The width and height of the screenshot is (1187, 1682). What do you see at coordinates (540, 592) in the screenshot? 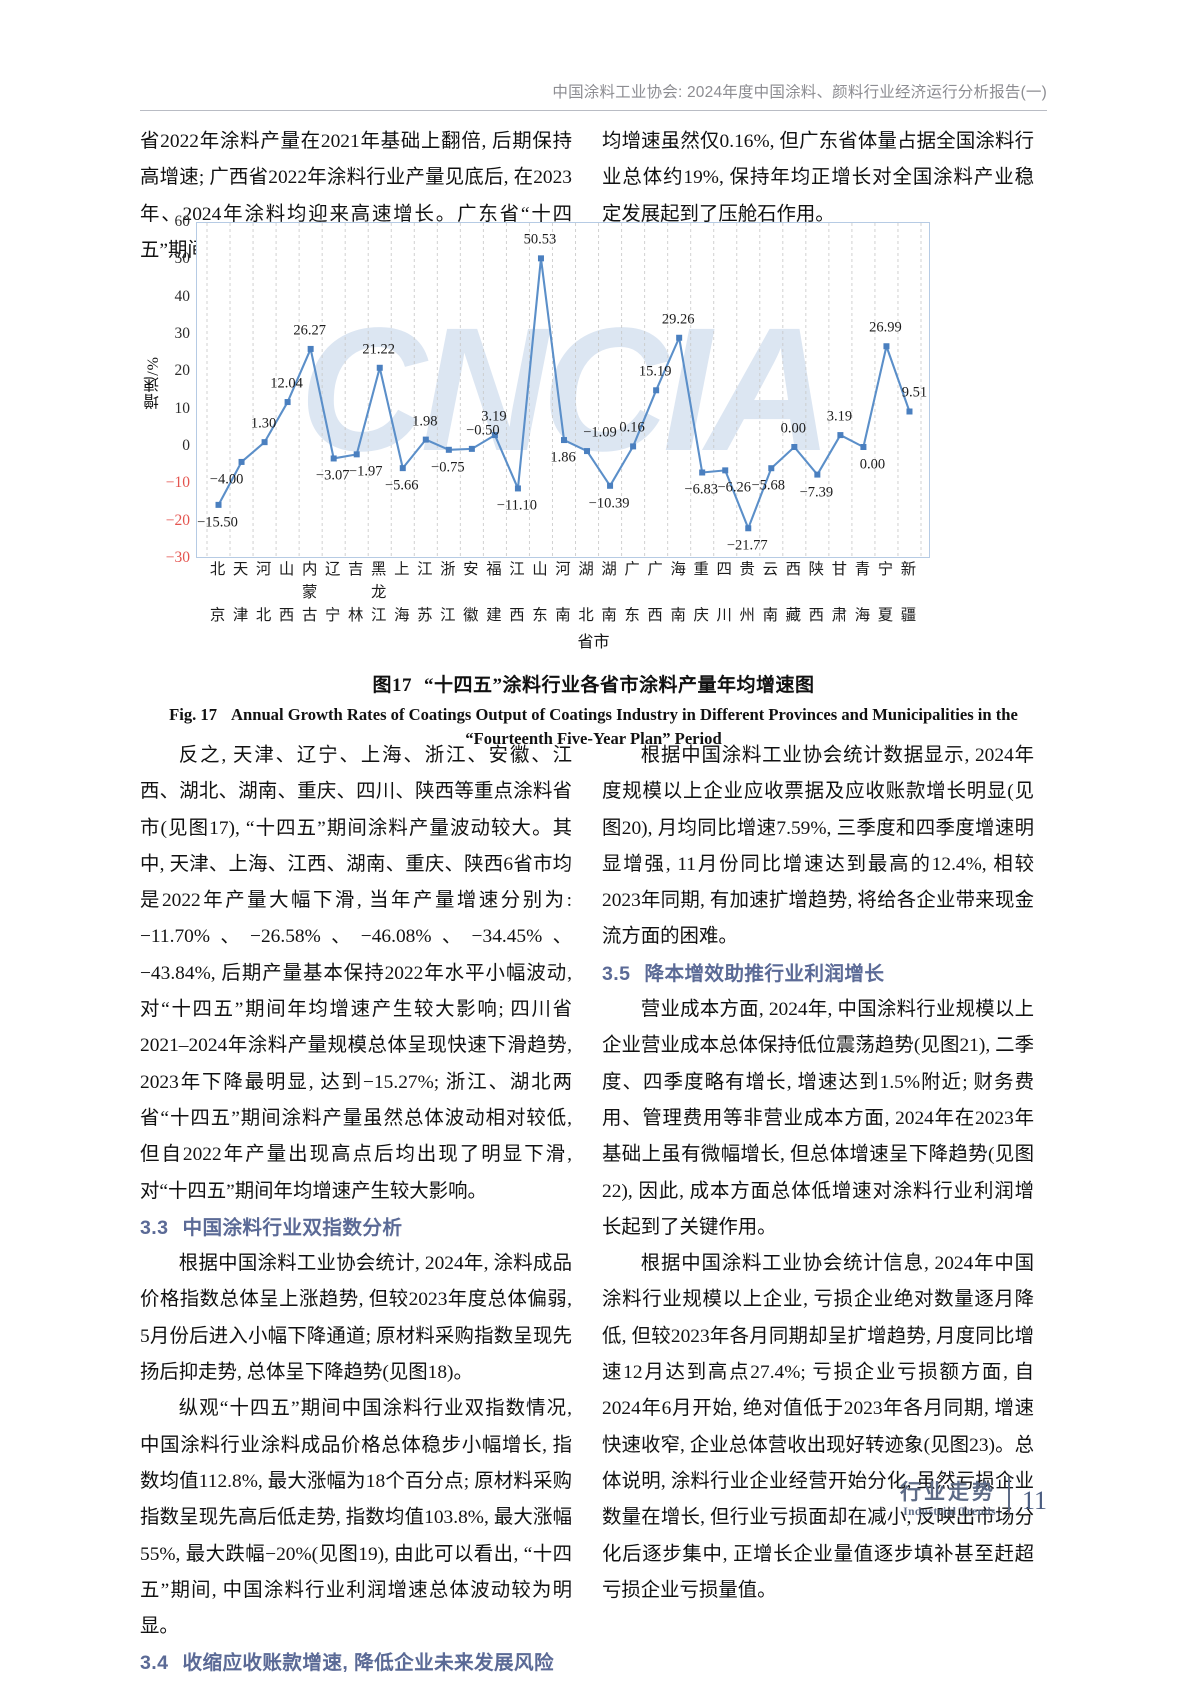
I see `x-axis-tick-label: 山 东` at bounding box center [540, 592].